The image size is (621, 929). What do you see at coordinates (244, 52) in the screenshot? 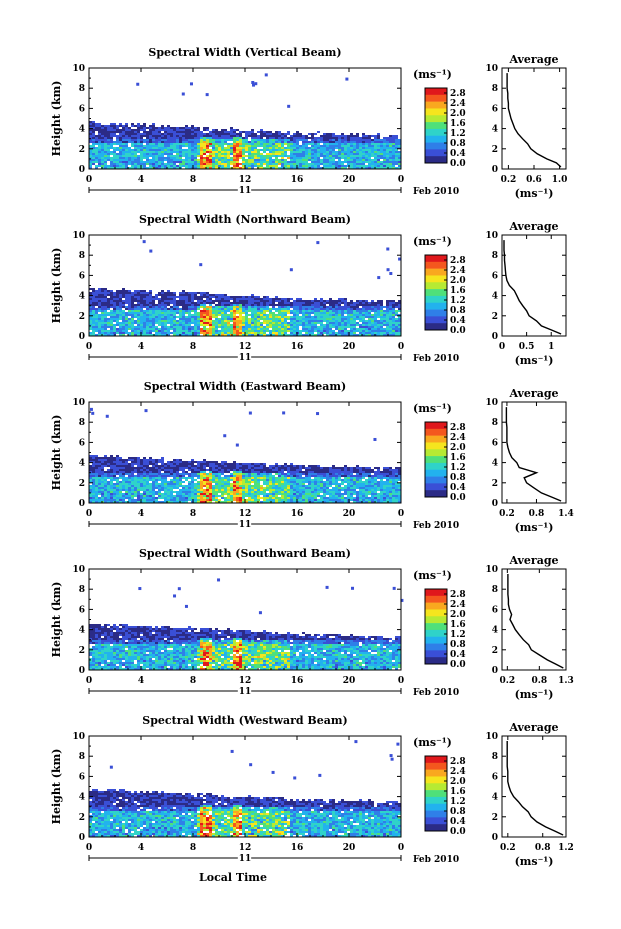
I see `panel-title: Spectral Width (Vertical Beam)` at bounding box center [244, 52].